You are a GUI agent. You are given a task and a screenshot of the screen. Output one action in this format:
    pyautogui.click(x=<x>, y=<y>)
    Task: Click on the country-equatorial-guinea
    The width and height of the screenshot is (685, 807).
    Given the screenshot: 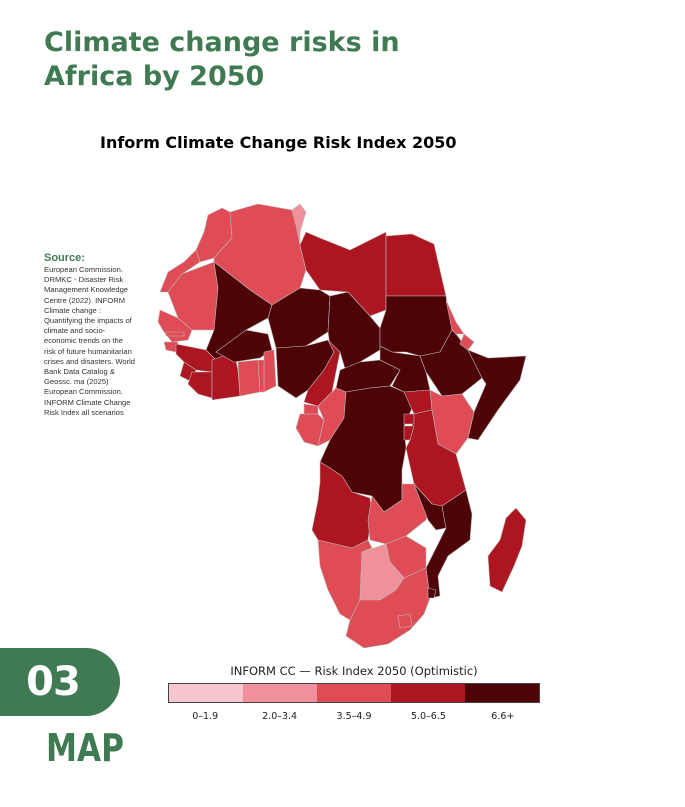 What is the action you would take?
    pyautogui.click(x=311, y=409)
    